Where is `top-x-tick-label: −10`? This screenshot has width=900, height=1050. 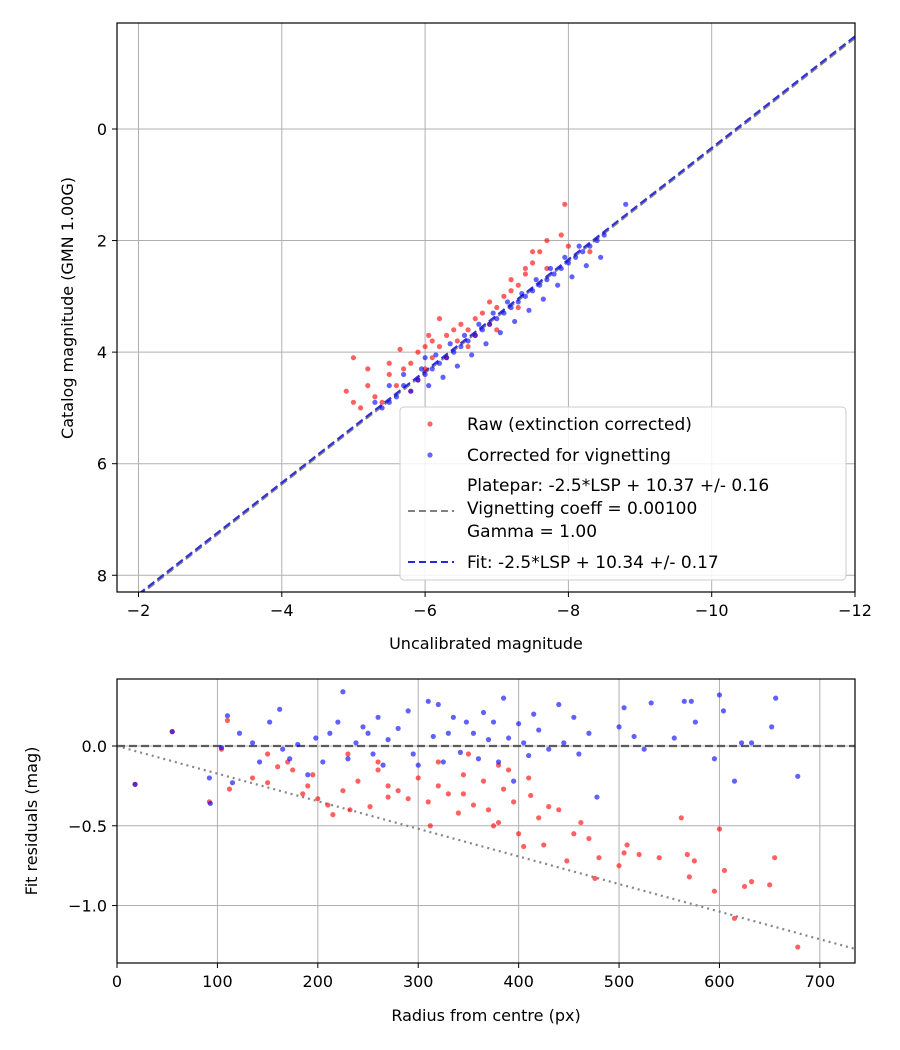 top-x-tick-label: −10 is located at coordinates (712, 610).